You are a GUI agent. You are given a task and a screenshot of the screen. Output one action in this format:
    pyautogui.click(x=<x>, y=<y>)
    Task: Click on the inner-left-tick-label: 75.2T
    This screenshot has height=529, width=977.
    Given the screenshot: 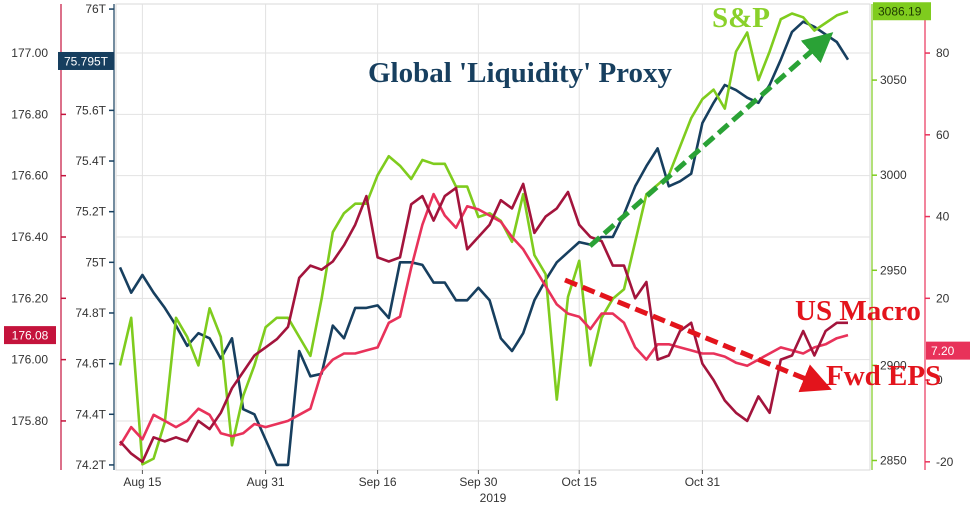 What is the action you would take?
    pyautogui.click(x=90, y=212)
    